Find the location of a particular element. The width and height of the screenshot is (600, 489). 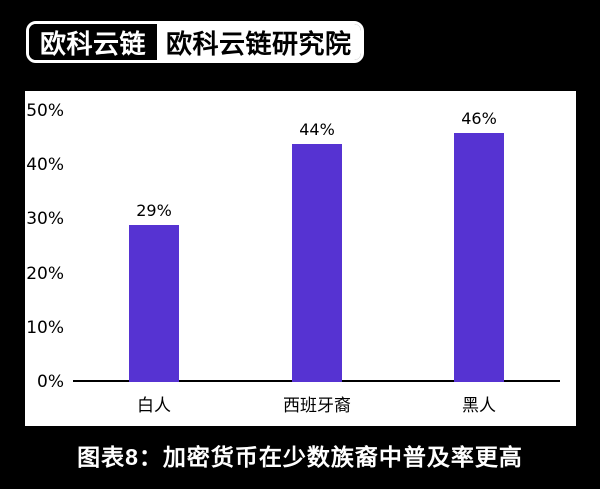

bar-value-label-1: 44% is located at coordinates (317, 129).